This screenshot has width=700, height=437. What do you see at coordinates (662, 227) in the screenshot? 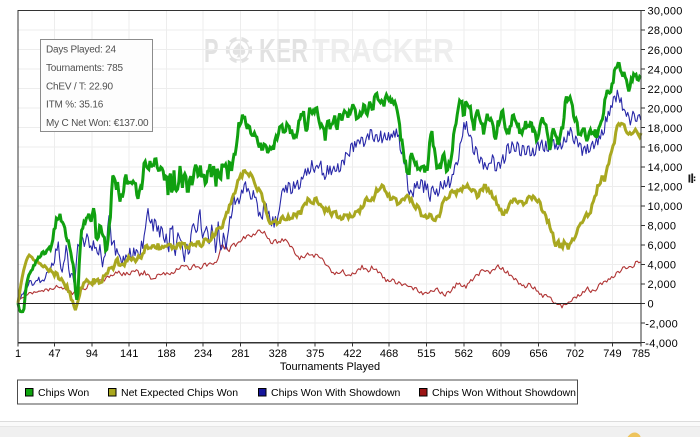
I see `svg-text: 8,000` at bounding box center [662, 227].